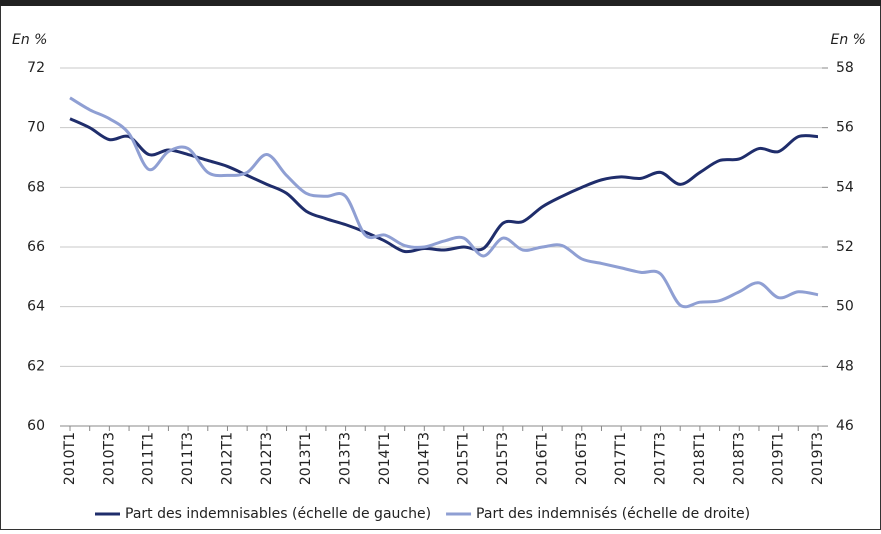  I want to click on x-tick-label: 2012T3, so click(267, 458).